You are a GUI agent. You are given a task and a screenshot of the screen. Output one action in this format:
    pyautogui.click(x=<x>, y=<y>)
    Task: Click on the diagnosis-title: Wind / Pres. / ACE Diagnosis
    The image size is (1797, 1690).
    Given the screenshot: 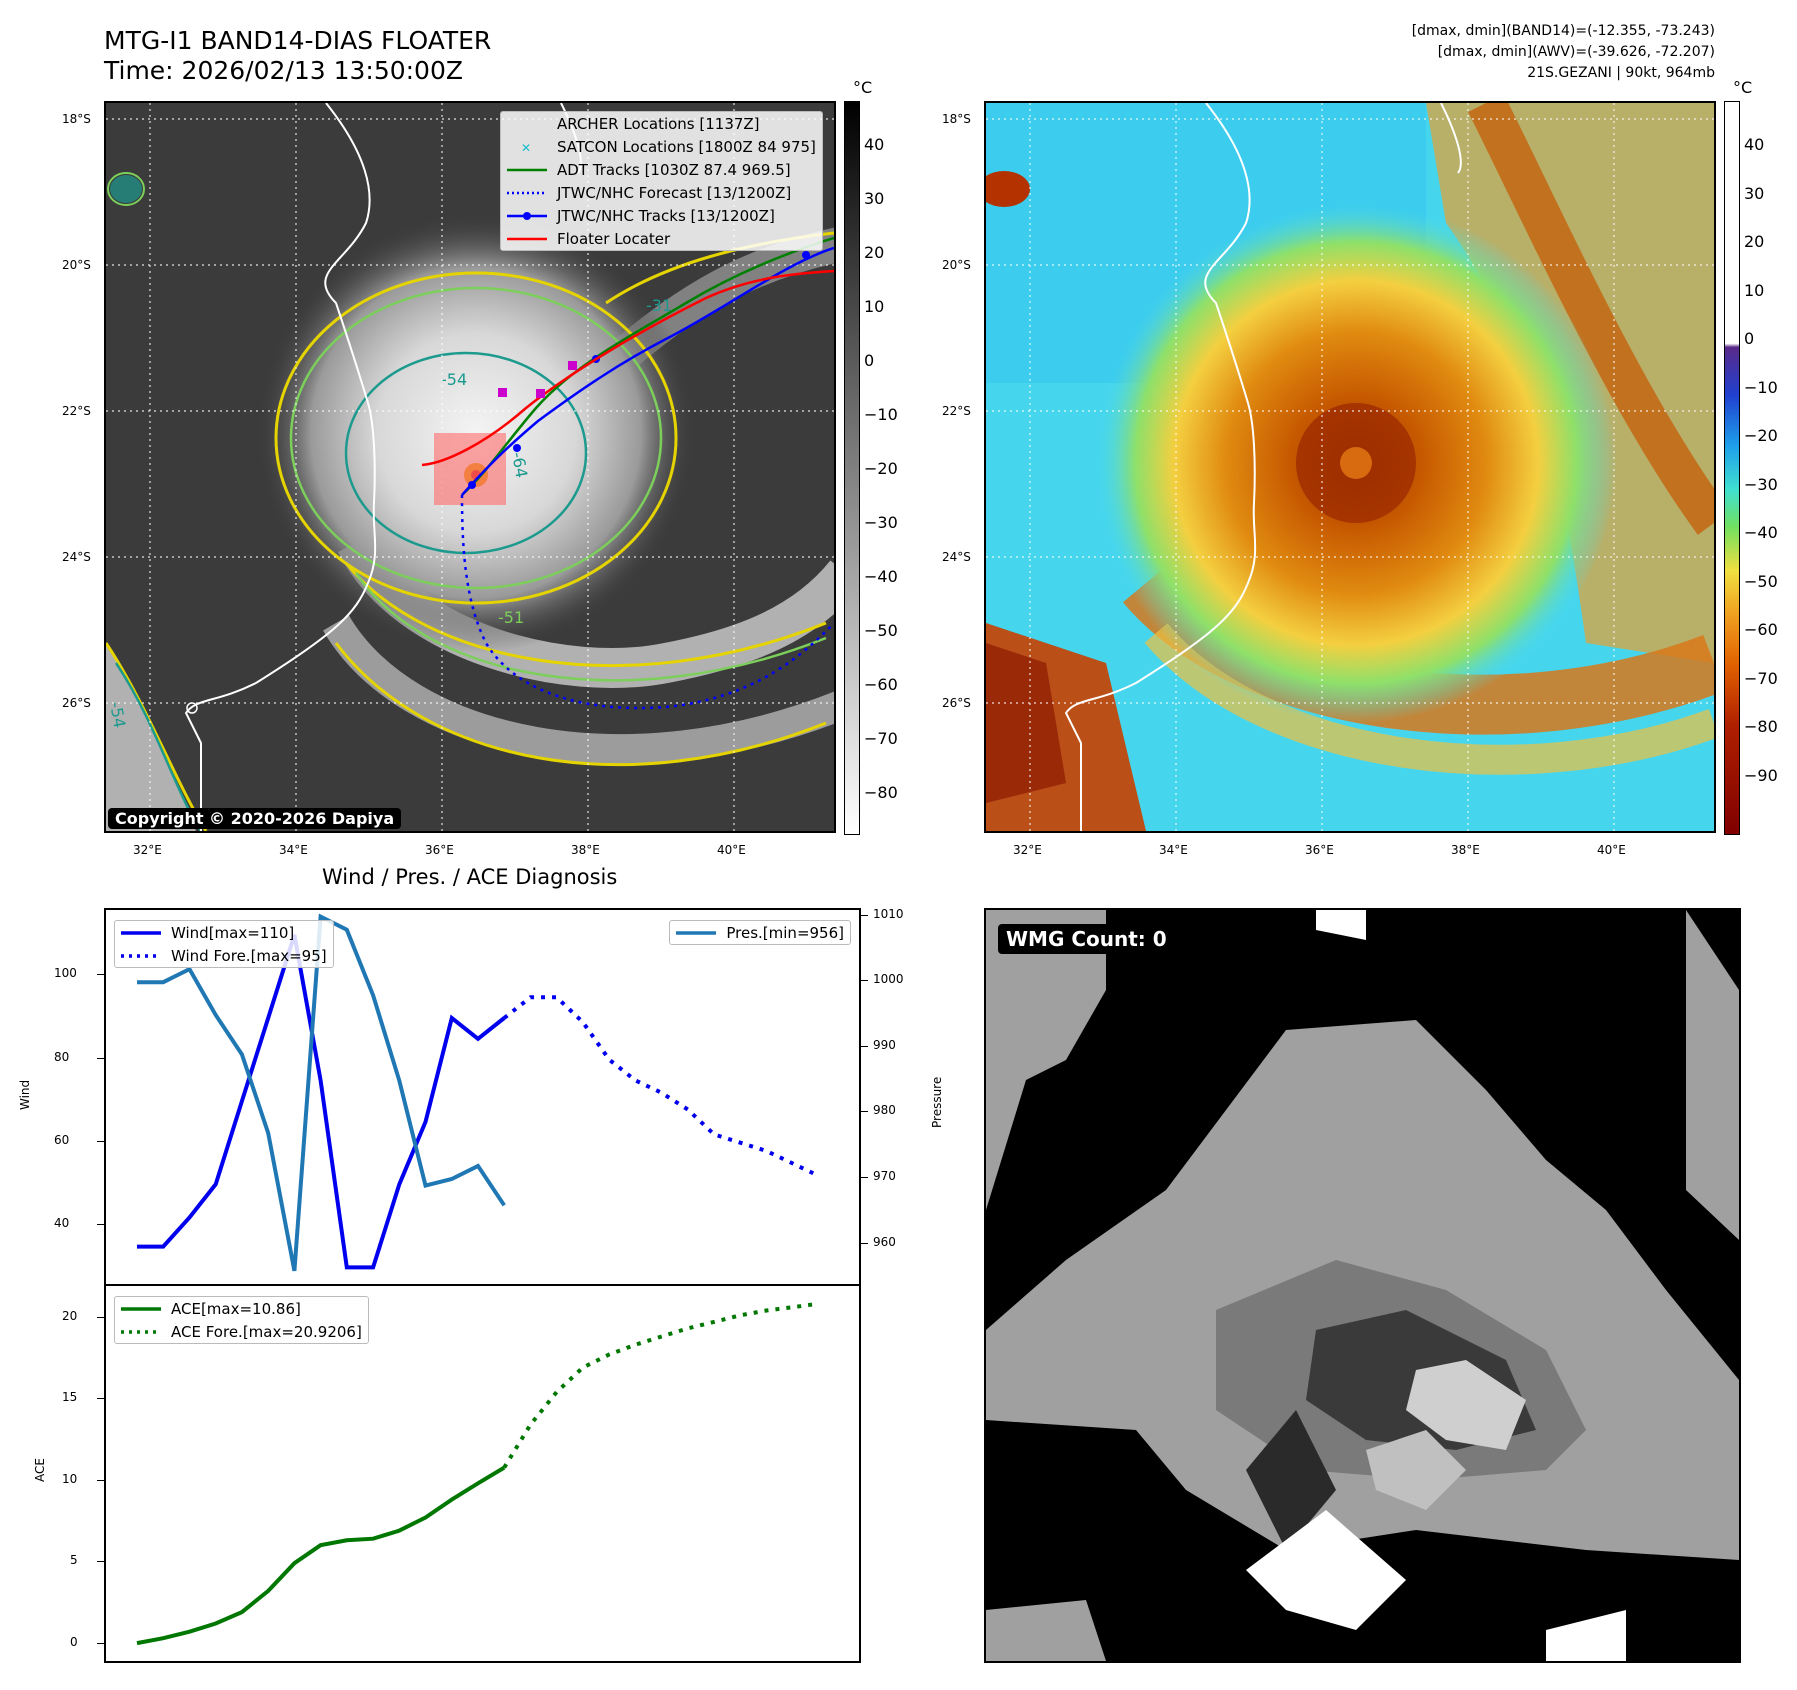 What is the action you would take?
    pyautogui.click(x=470, y=877)
    